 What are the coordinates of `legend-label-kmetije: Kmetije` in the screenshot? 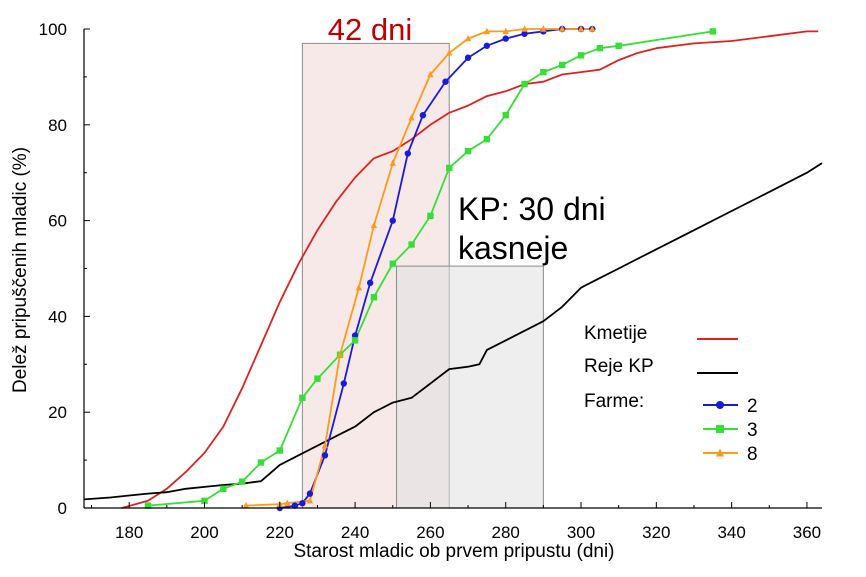 It's located at (615, 333).